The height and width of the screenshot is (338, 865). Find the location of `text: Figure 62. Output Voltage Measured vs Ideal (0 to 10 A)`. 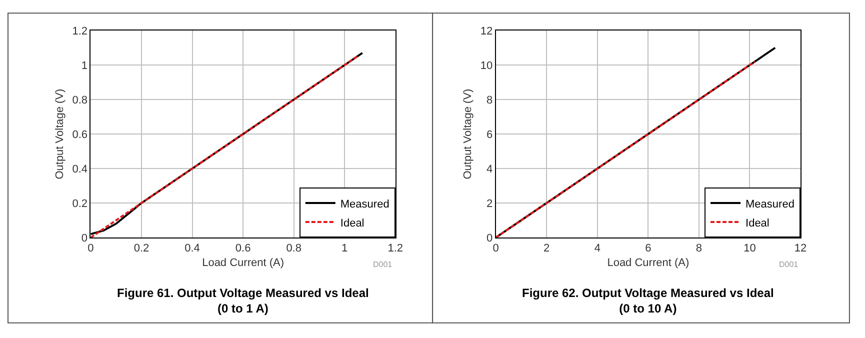

text: Figure 62. Output Voltage Measured vs Ideal (0 to 10 A) is located at coordinates (648, 301).